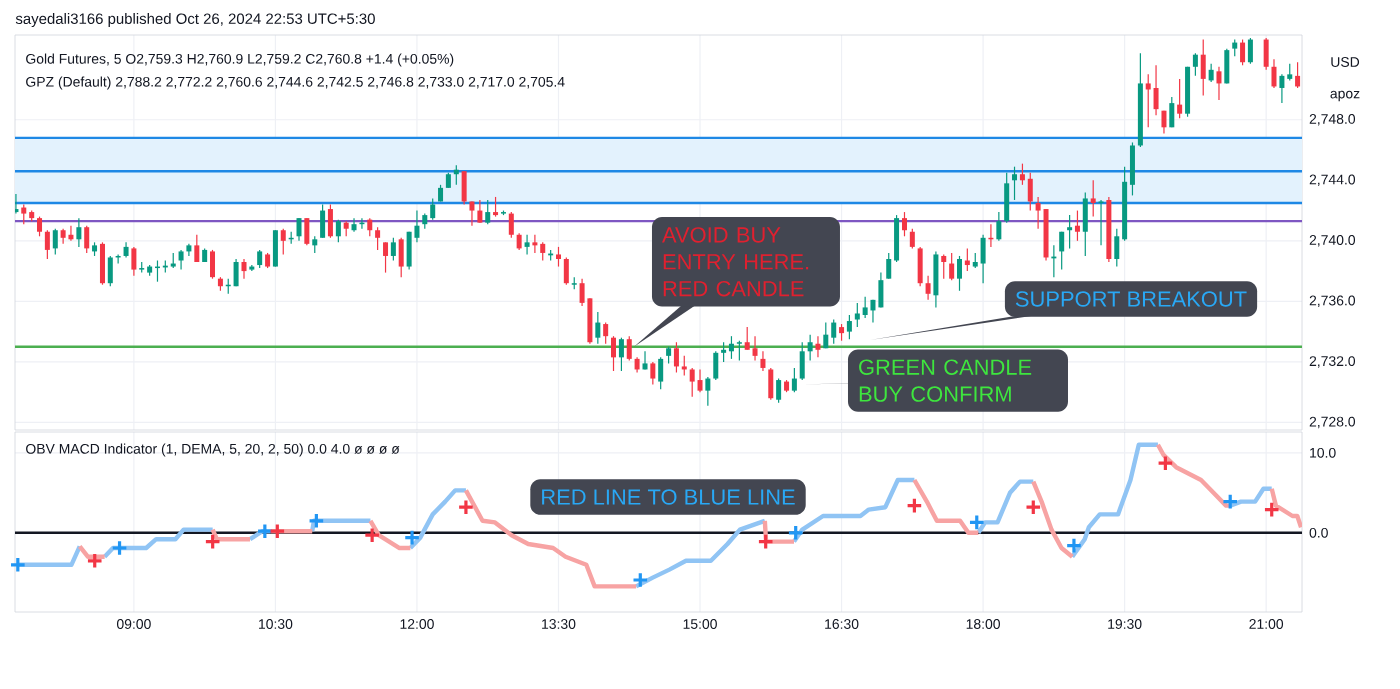 The width and height of the screenshot is (1400, 689). What do you see at coordinates (1345, 62) in the screenshot?
I see `text: USD` at bounding box center [1345, 62].